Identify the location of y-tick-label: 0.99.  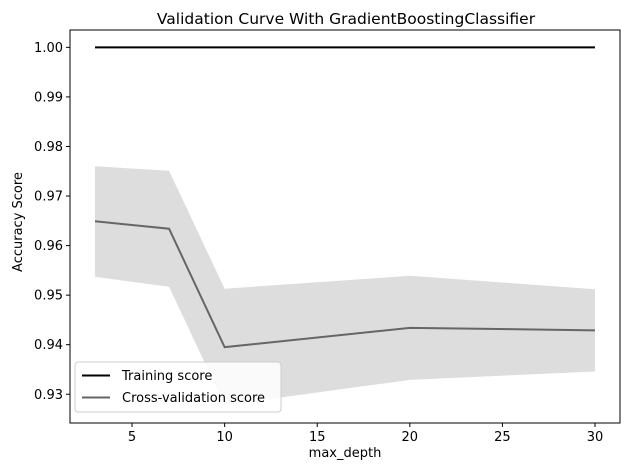
(48, 97).